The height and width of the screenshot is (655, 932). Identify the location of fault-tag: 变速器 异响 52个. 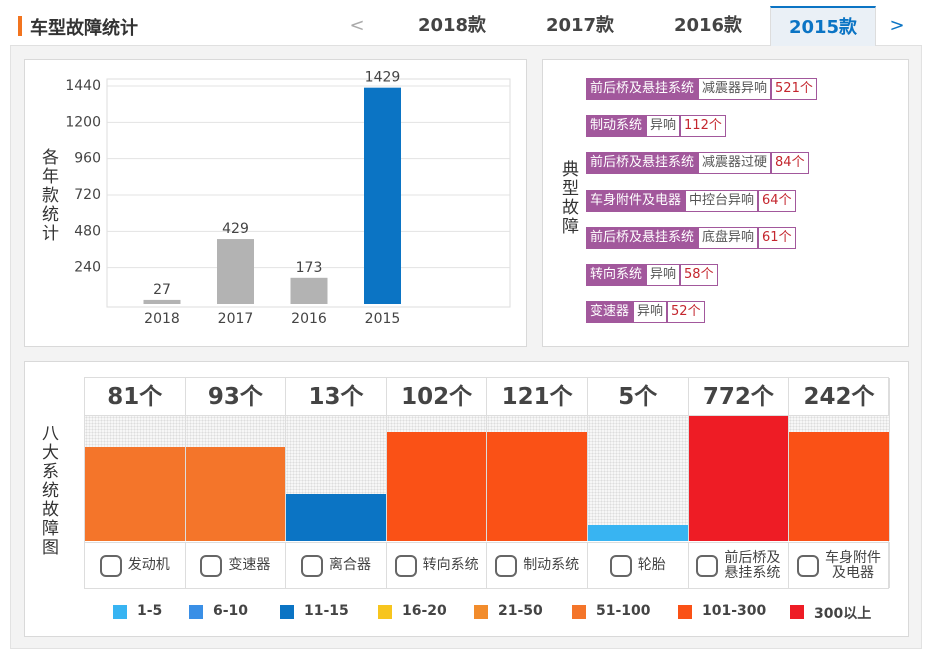
(645, 312).